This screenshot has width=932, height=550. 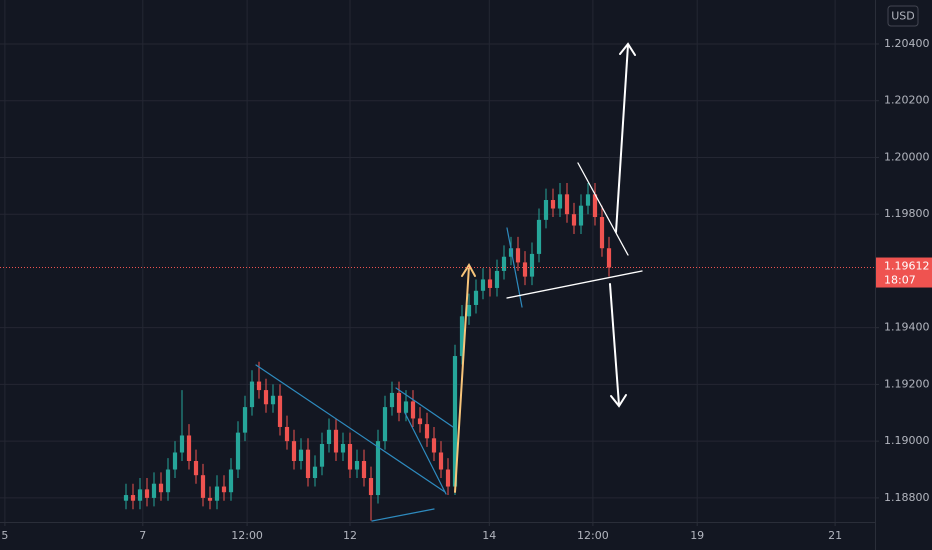 What do you see at coordinates (697, 535) in the screenshot?
I see `x-tick-label: 19` at bounding box center [697, 535].